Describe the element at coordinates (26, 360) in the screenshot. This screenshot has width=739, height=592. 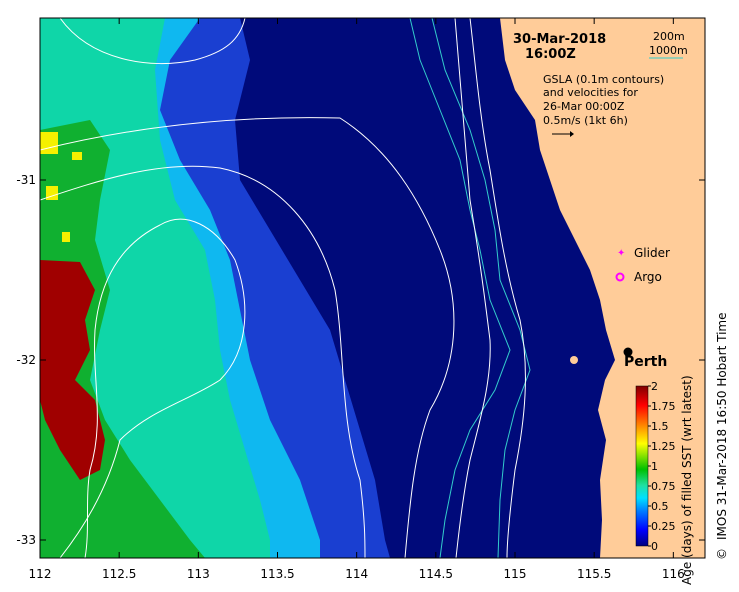
I see `y-tick-label: -32` at that location.